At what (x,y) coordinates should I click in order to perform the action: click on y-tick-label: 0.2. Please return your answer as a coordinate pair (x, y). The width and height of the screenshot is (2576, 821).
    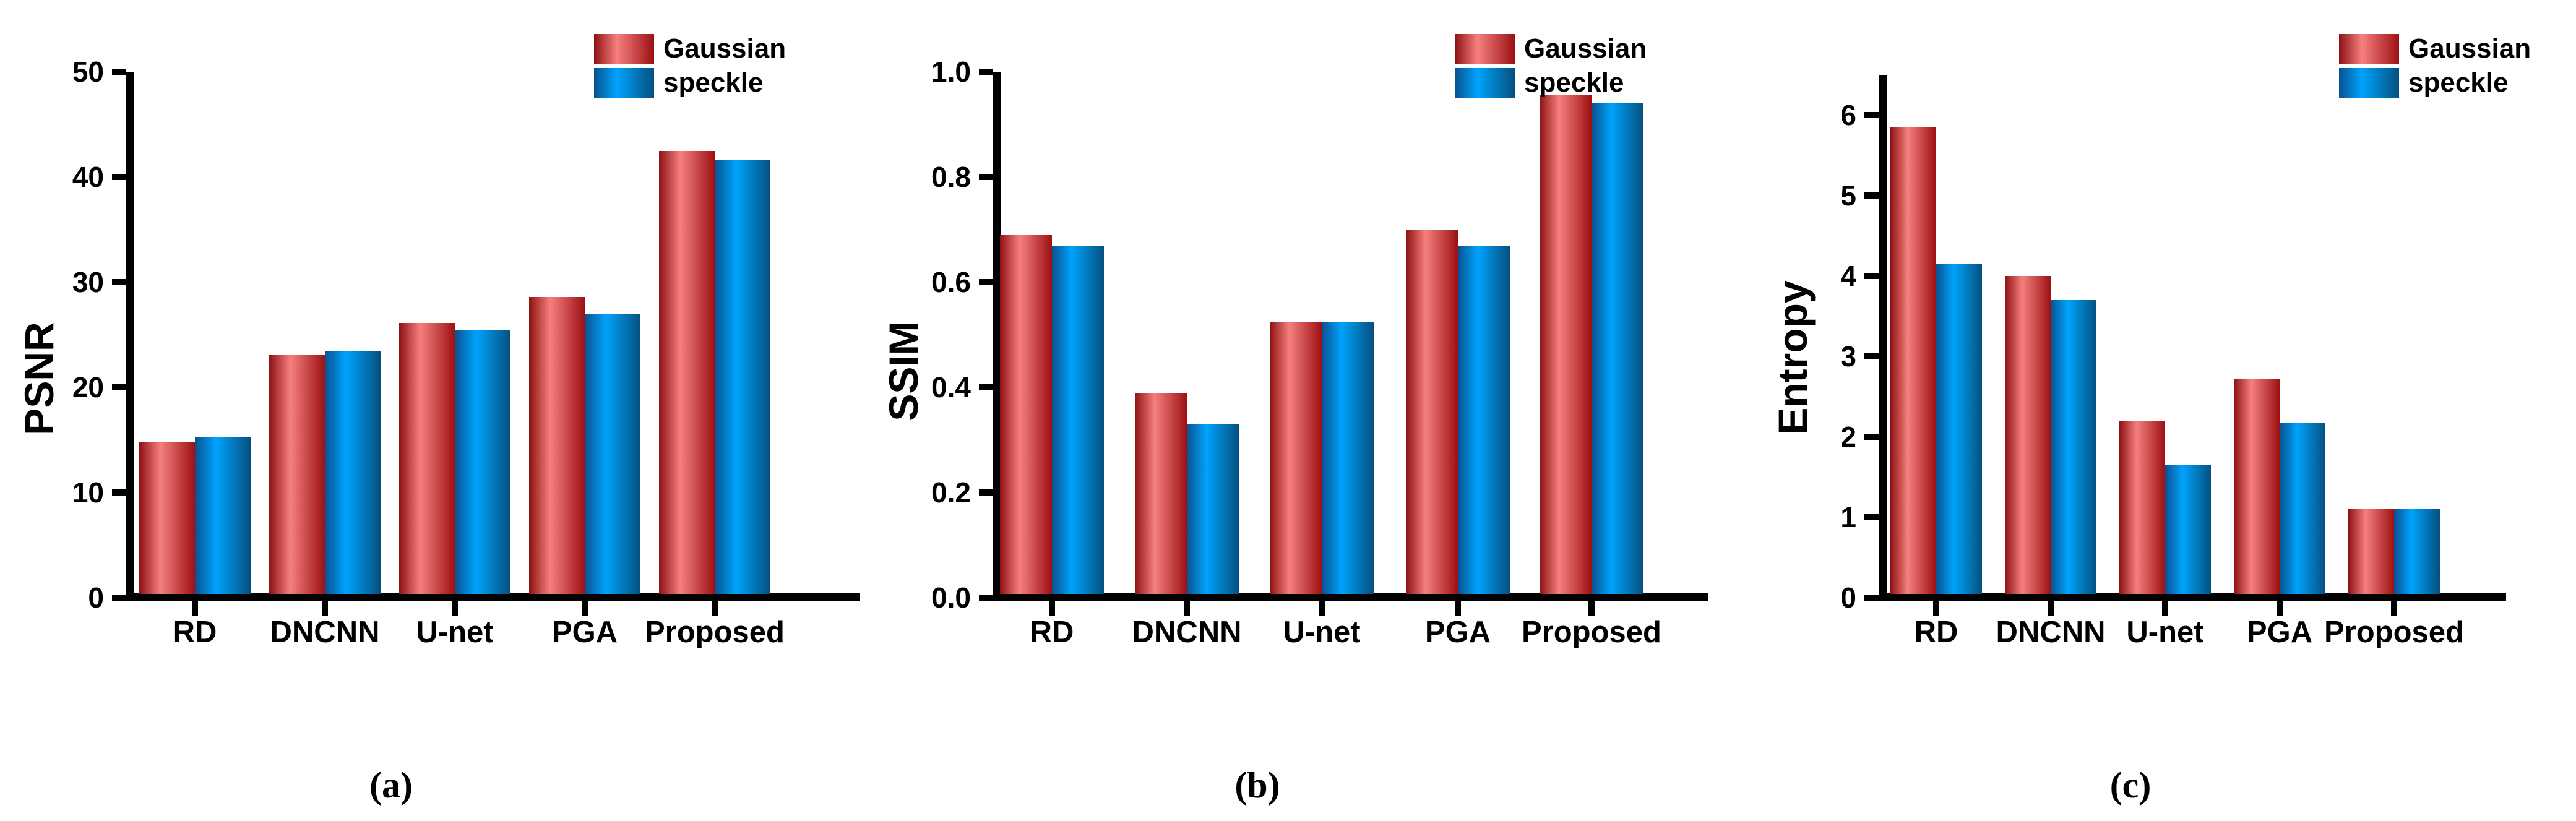
    Looking at the image, I should click on (951, 492).